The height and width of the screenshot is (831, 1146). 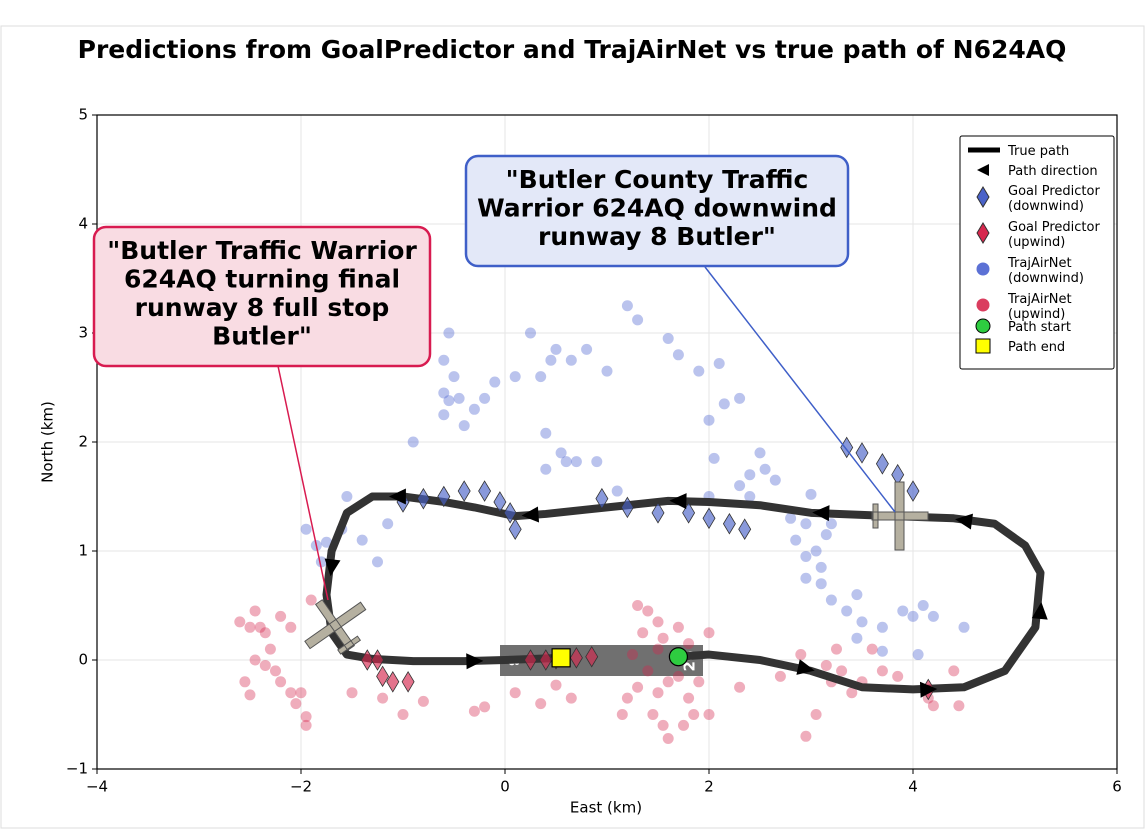 What do you see at coordinates (657, 208) in the screenshot?
I see `annotation-text: Warrior 624AQ downwind` at bounding box center [657, 208].